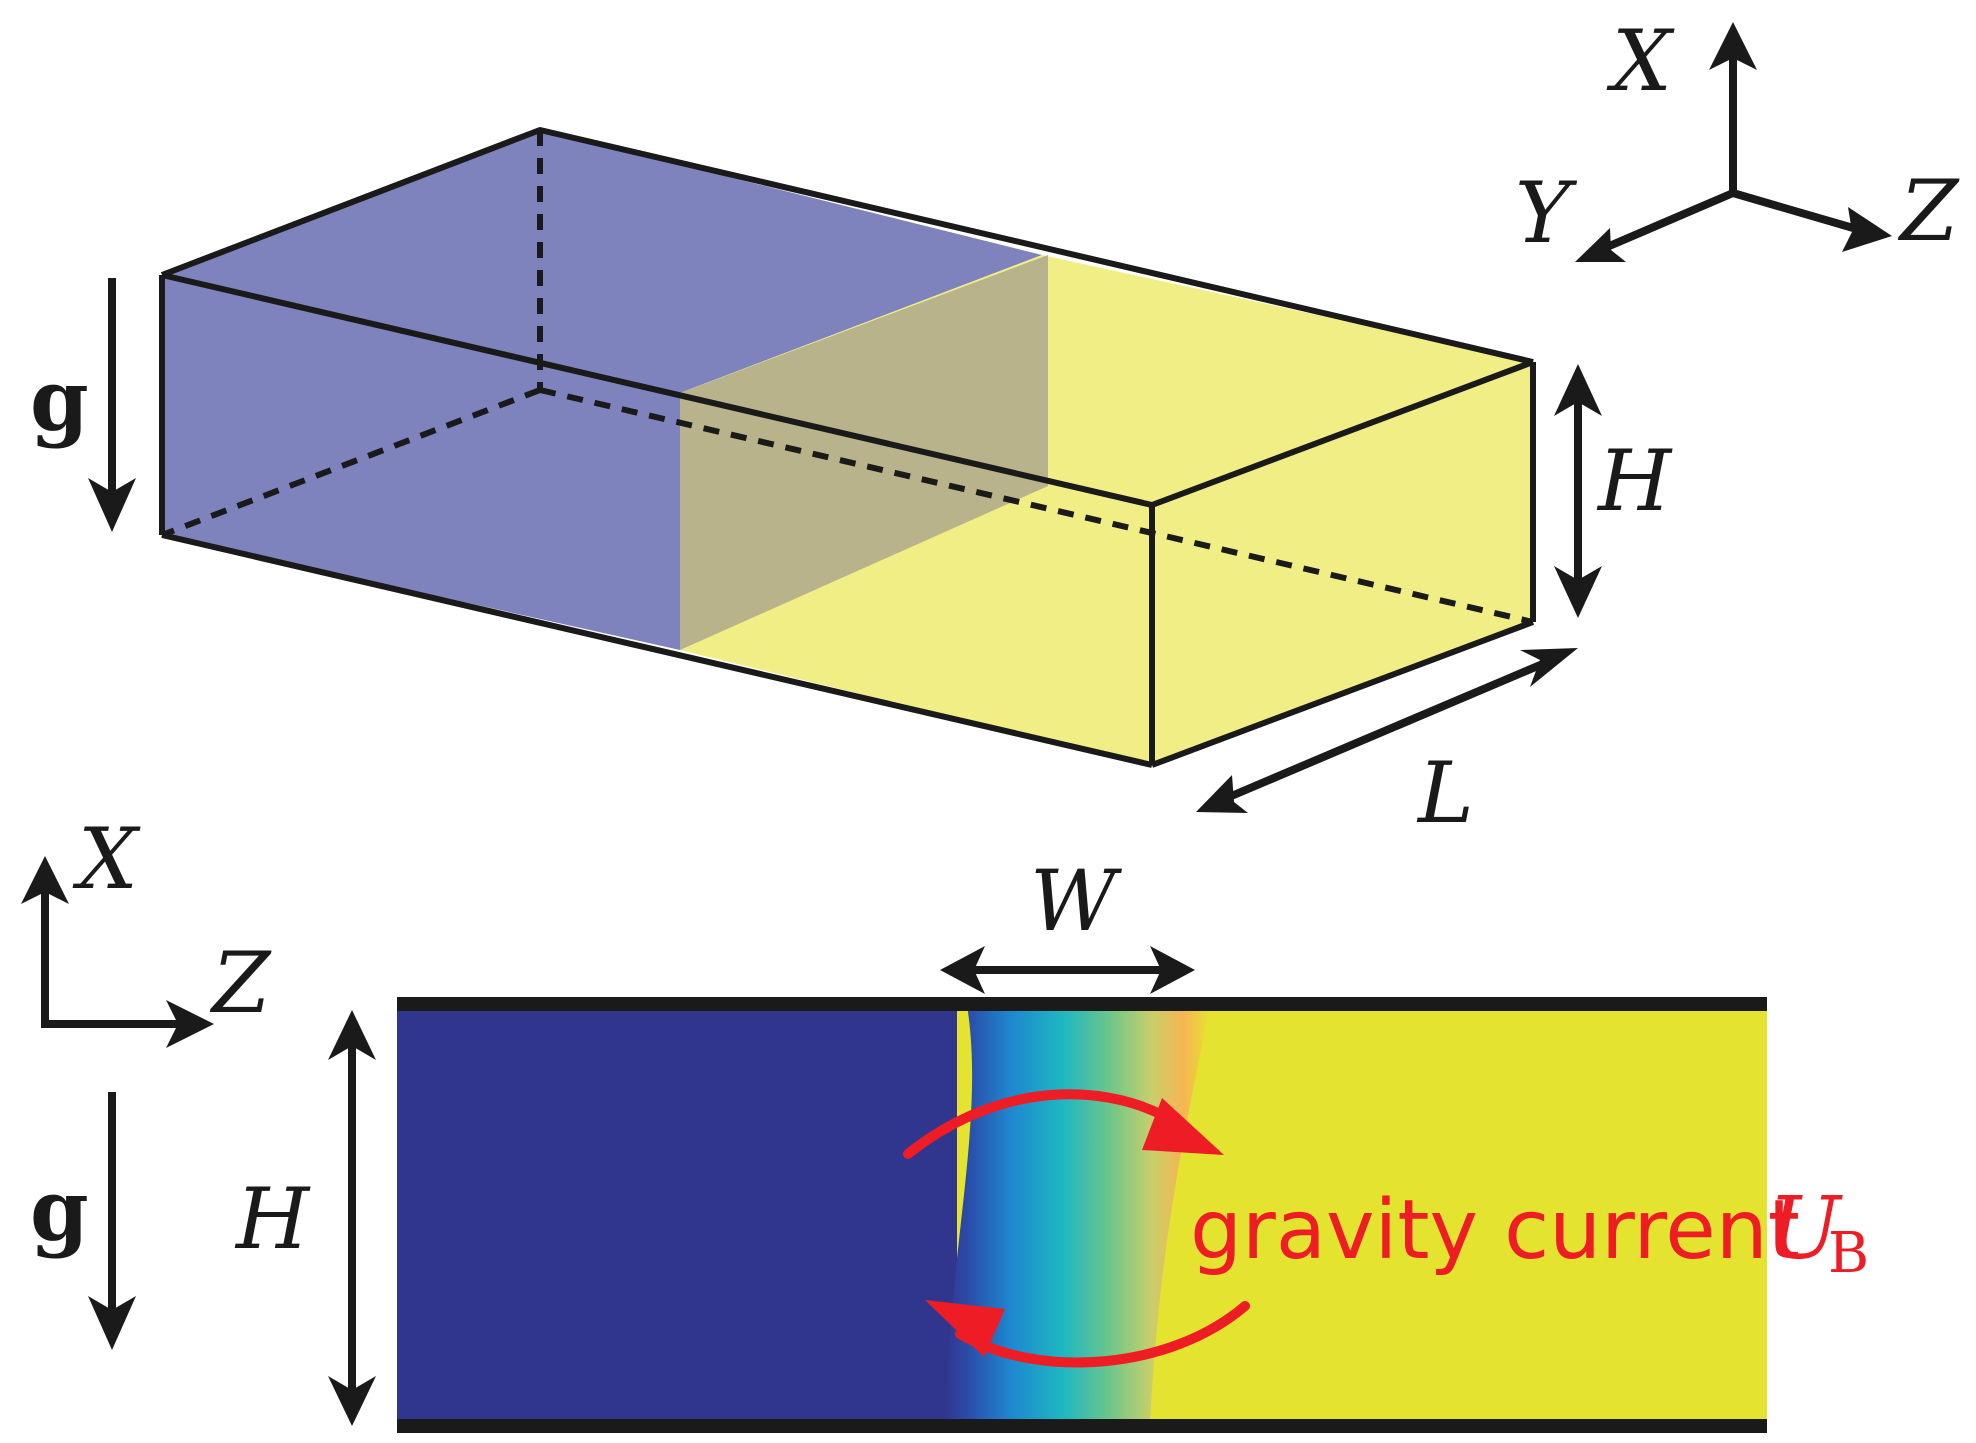 This screenshot has height=1443, width=1976. What do you see at coordinates (1640, 61) in the screenshot?
I see `axis-x-label-3d: X` at bounding box center [1640, 61].